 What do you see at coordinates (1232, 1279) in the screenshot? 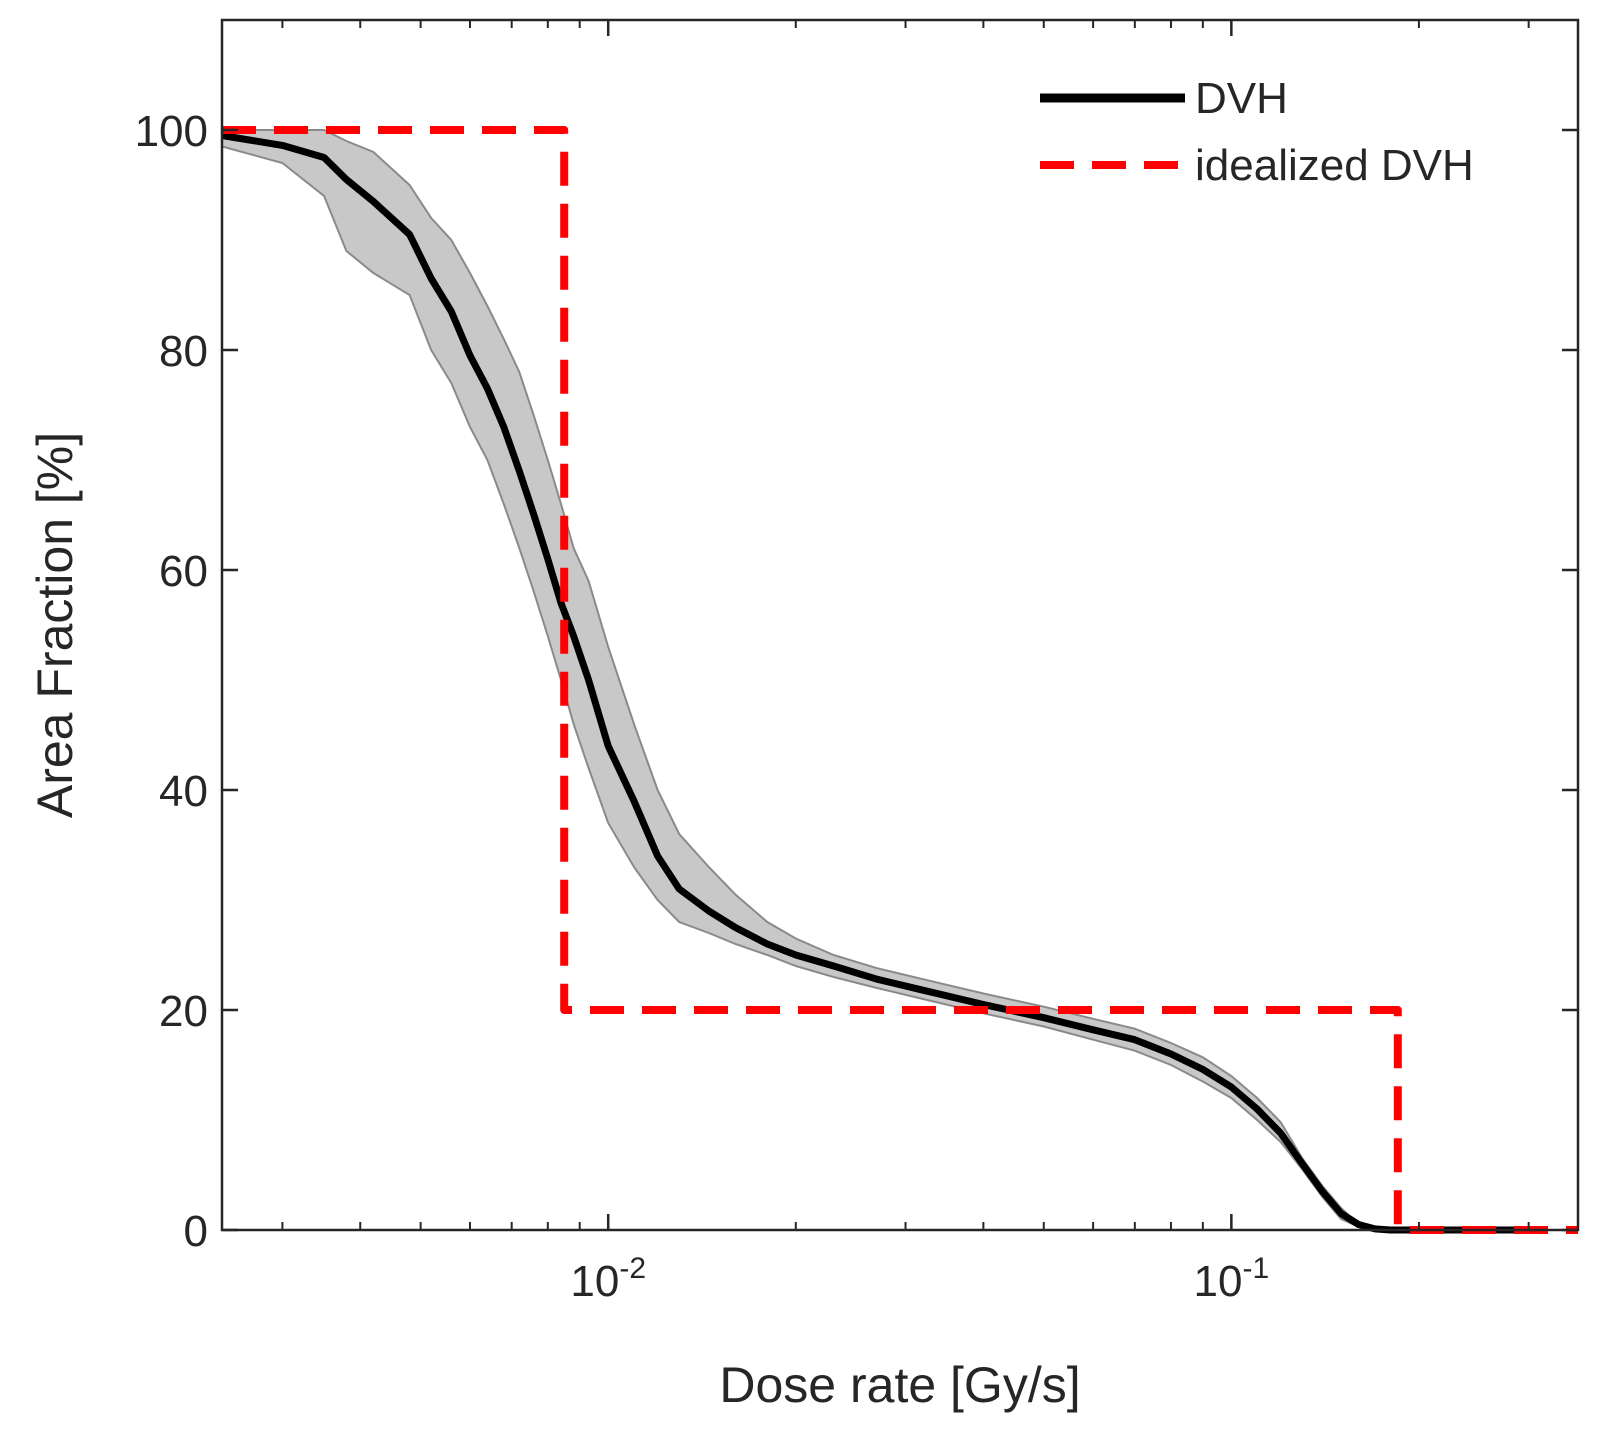
I see `x-tick-label: 10⁻¹` at bounding box center [1232, 1279].